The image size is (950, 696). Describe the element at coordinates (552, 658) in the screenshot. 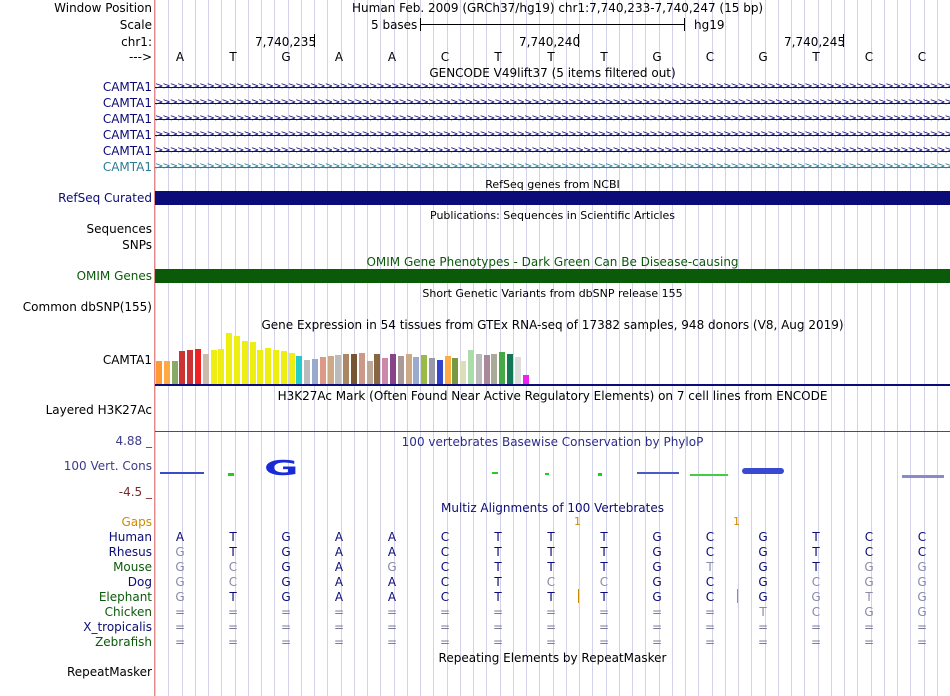

I see `repeatmasker-track-title: Repeating Elements by RepeatMasker` at that location.